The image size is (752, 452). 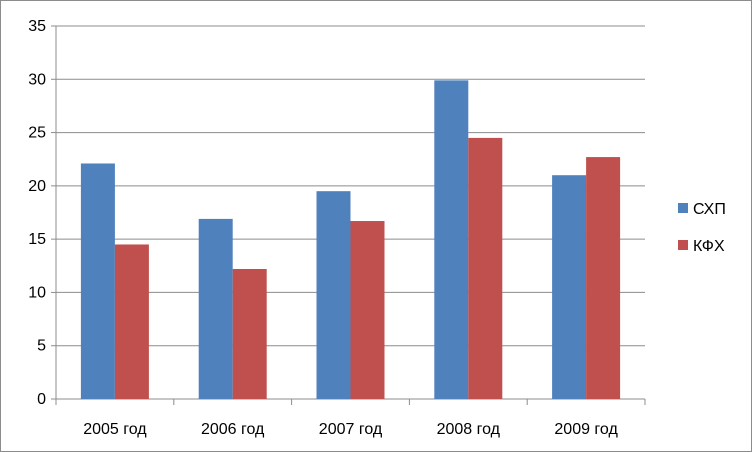 What do you see at coordinates (469, 429) in the screenshot?
I see `x-tick-label: 2008 год` at bounding box center [469, 429].